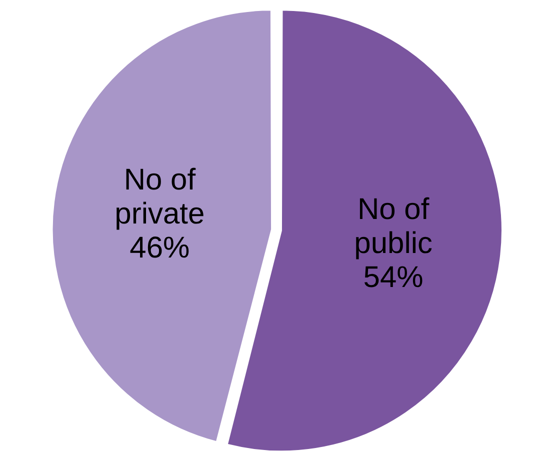 This screenshot has height=460, width=553. I want to click on slice-label: No of public, so click(393, 226).